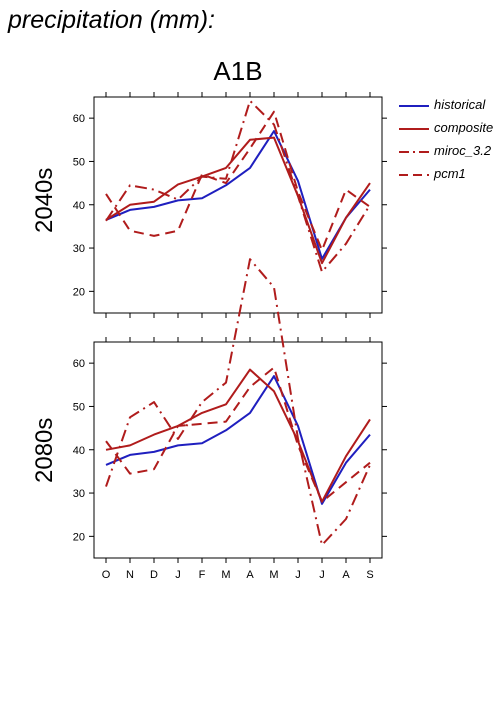 This screenshot has height=709, width=501. What do you see at coordinates (154, 575) in the screenshot?
I see `x-tick-label: D` at bounding box center [154, 575].